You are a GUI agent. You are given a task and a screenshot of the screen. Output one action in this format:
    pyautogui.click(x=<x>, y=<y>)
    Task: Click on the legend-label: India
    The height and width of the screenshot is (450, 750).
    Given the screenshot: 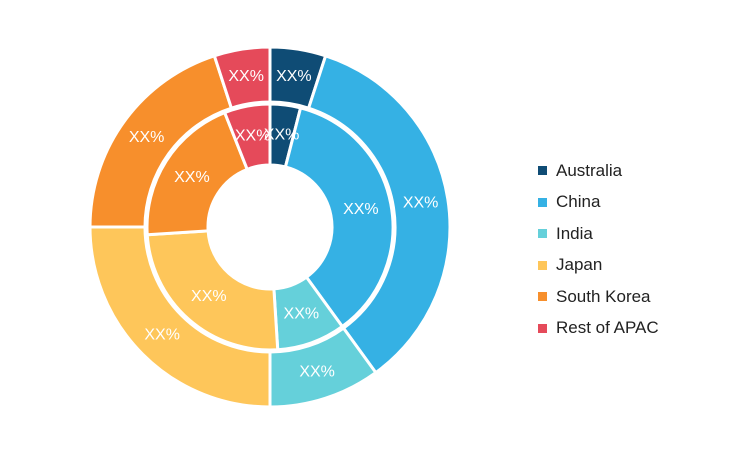 What is the action you would take?
    pyautogui.click(x=574, y=233)
    